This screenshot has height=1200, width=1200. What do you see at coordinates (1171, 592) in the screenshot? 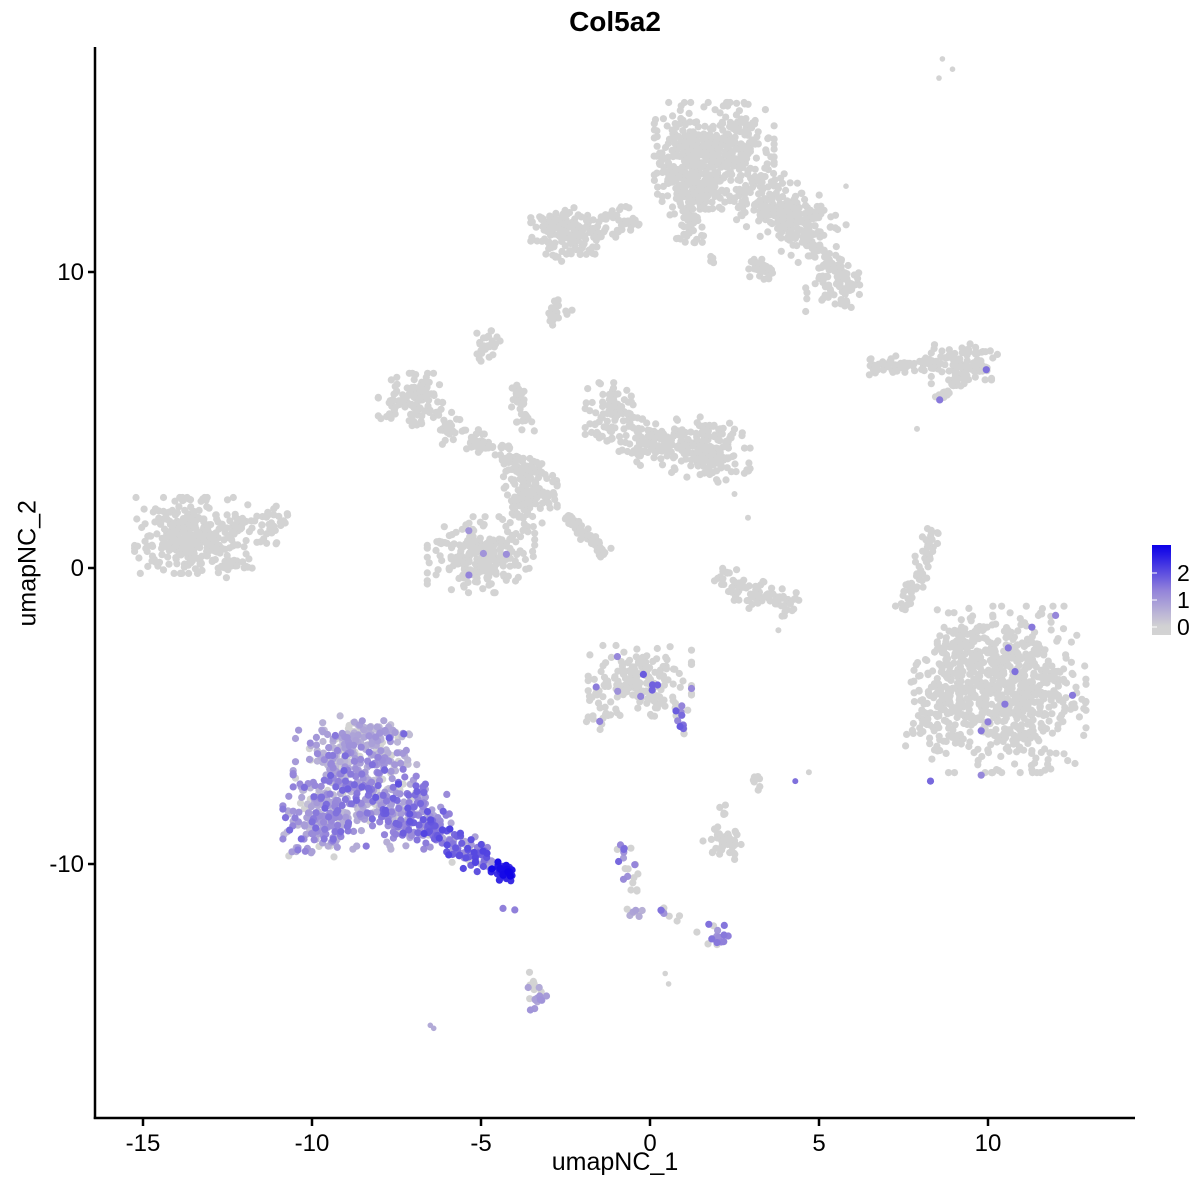
I see `expression-colorbar: 210` at bounding box center [1171, 592].